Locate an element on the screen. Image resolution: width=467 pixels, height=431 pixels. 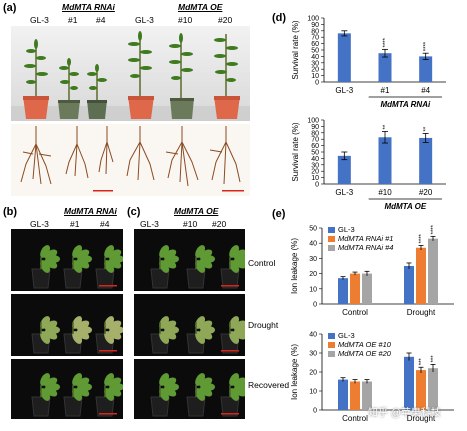
legend-label: MdMTA OE #20 is located at coordinates (365, 353).